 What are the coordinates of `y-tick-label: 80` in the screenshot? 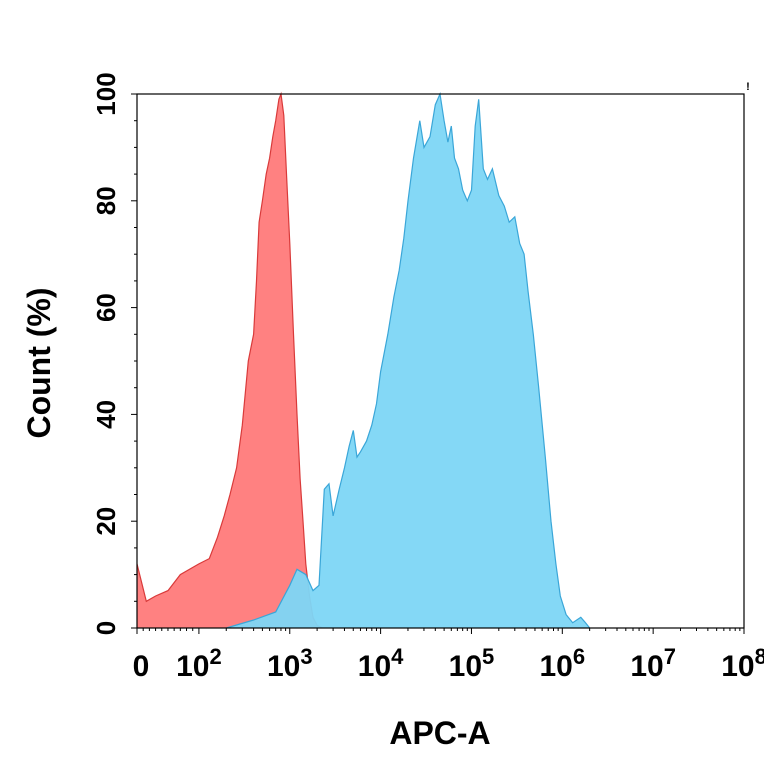 It's located at (106, 200).